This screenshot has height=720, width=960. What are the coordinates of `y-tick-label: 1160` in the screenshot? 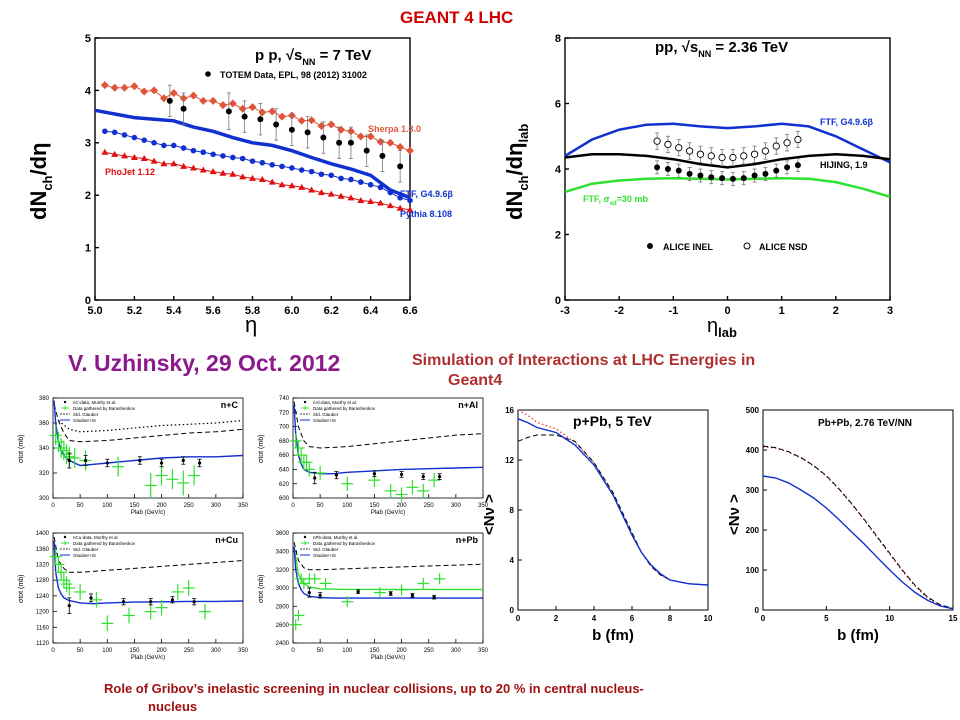 It's located at (43, 628).